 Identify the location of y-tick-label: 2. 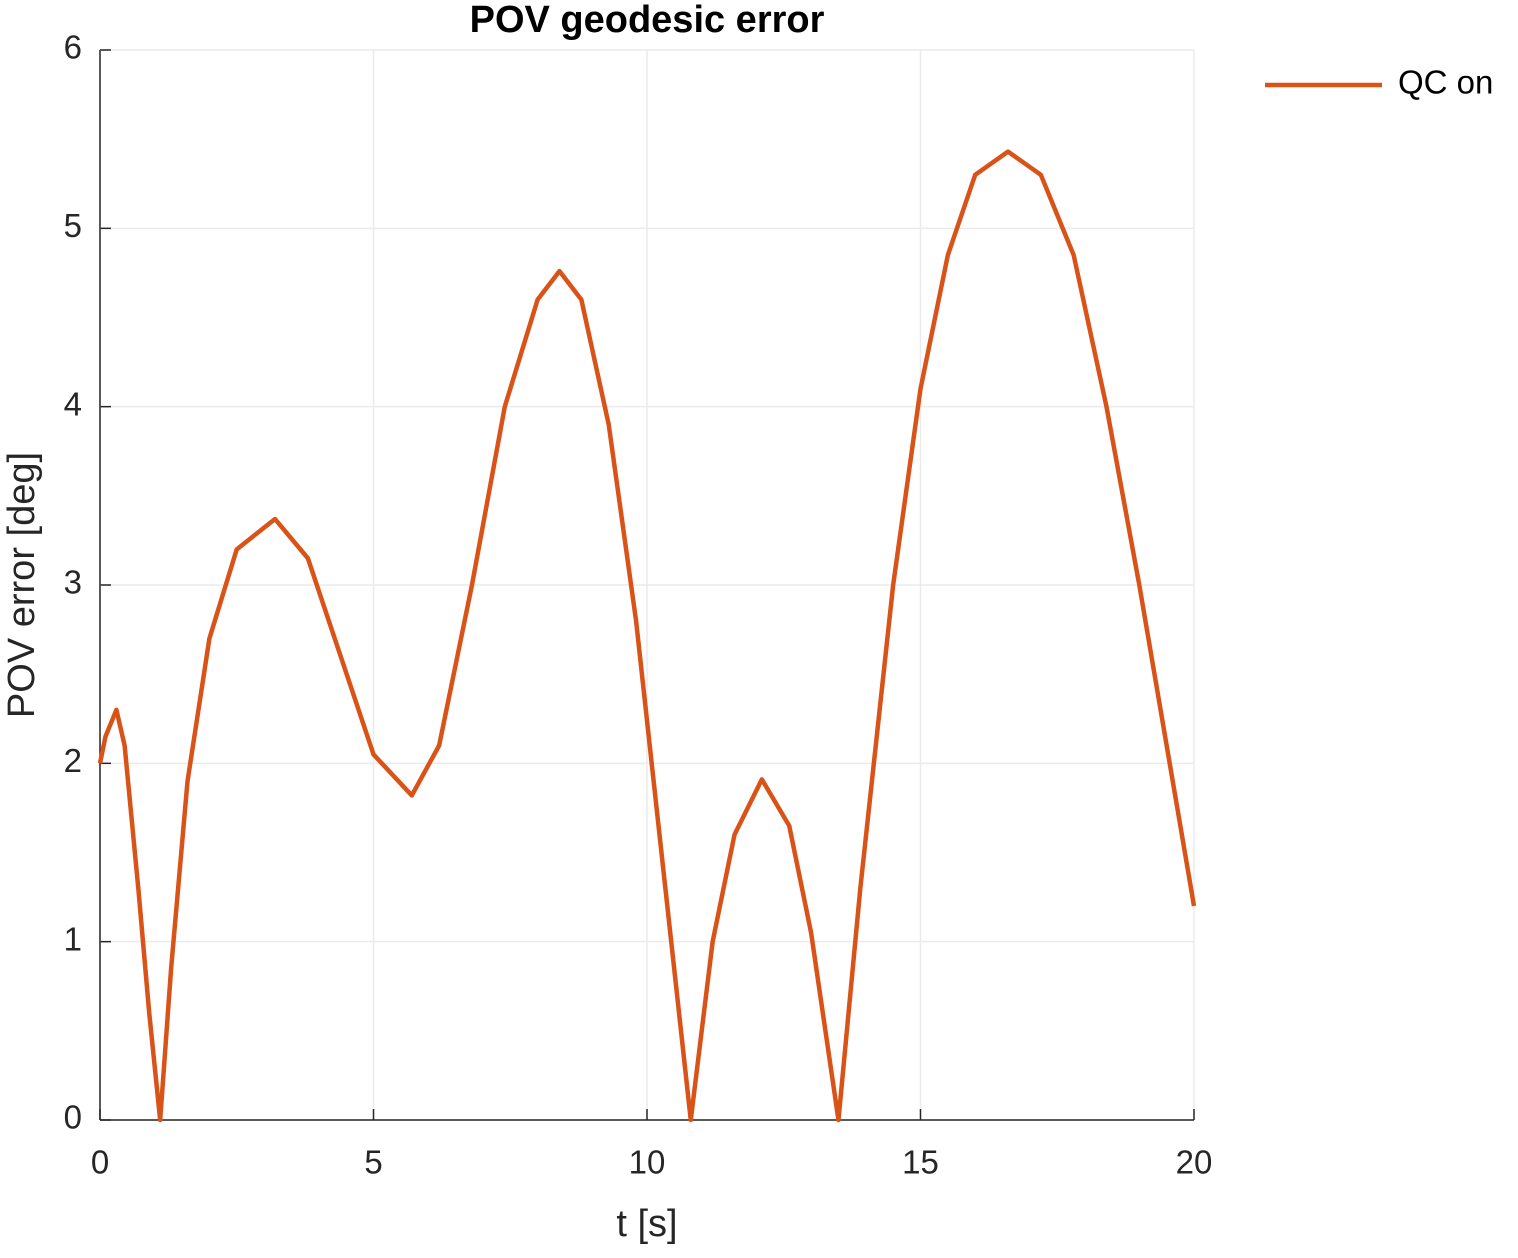
(73, 760).